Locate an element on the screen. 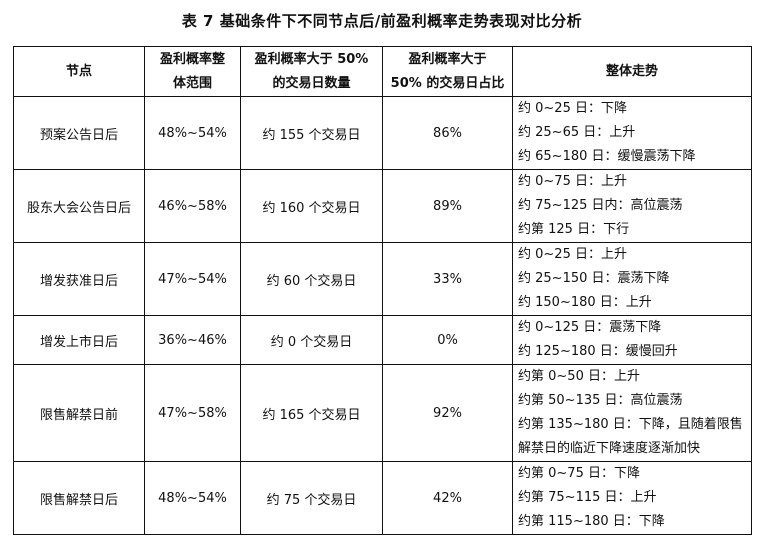 The height and width of the screenshot is (538, 764). range-cell: 46%~58% is located at coordinates (192, 206).